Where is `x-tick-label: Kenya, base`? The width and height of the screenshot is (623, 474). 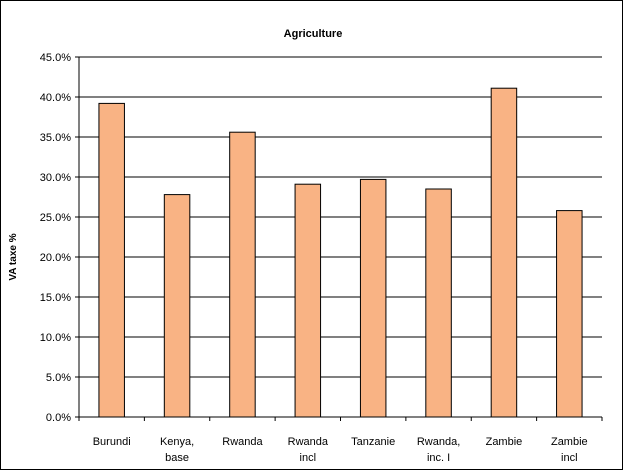 x-tick-label: Kenya, base is located at coordinates (177, 450).